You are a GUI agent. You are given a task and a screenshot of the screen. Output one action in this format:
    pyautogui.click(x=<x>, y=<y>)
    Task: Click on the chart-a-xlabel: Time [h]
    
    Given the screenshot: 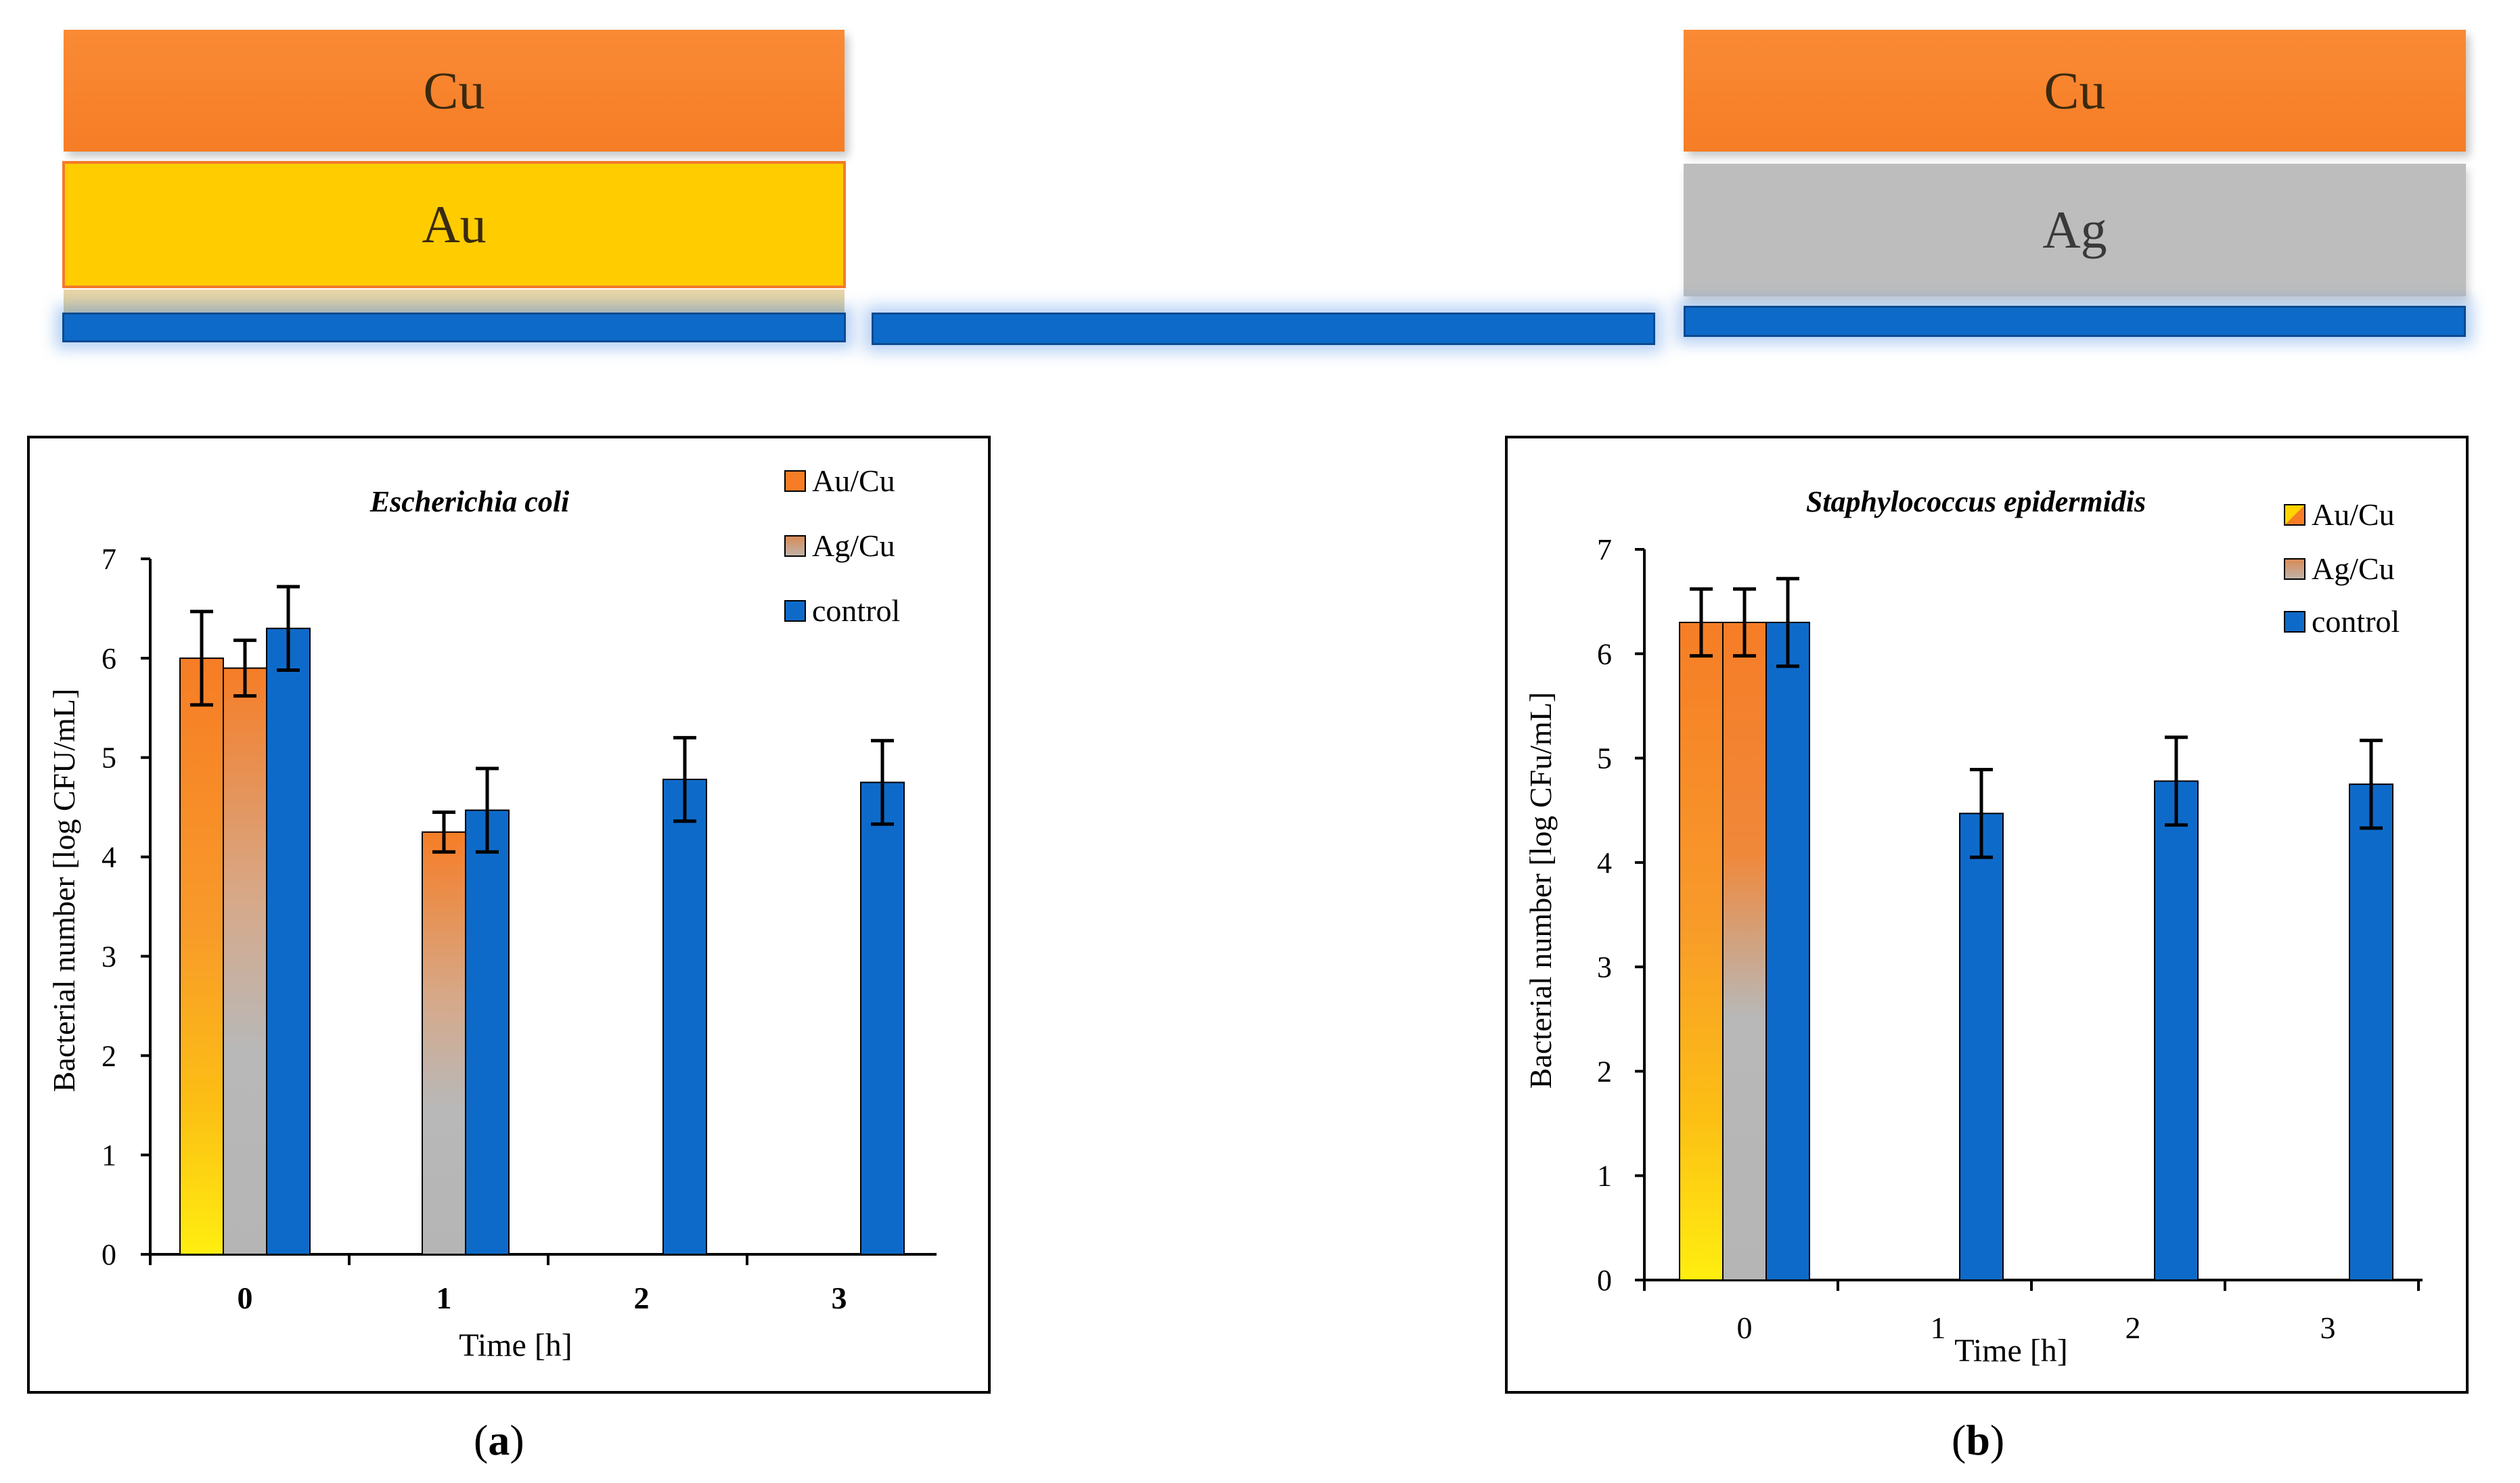 What is the action you would take?
    pyautogui.click(x=515, y=1345)
    